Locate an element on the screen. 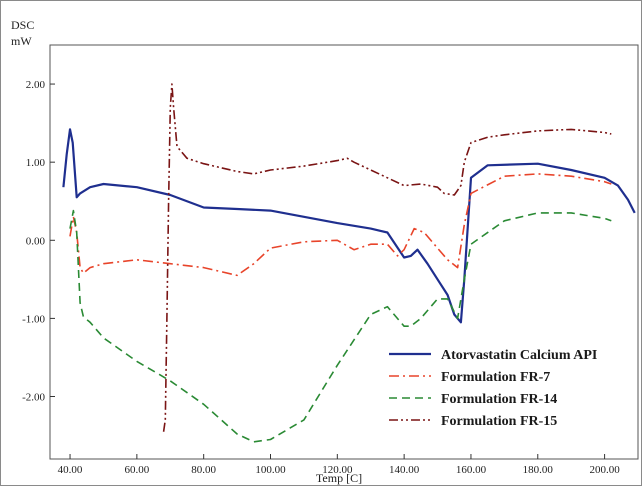 This screenshot has width=642, height=487. legend-label-4: Formulation FR-15 is located at coordinates (499, 421).